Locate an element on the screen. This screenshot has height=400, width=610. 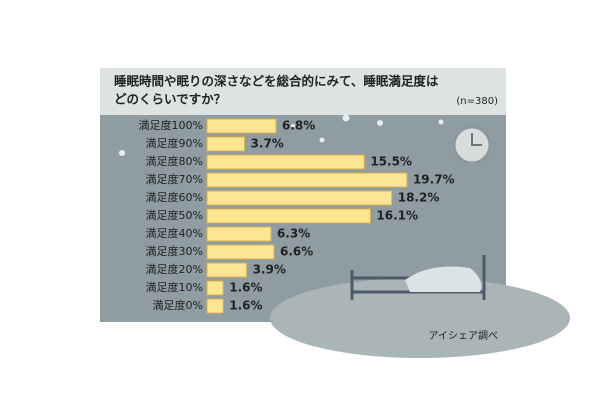
category-label: 満足度0% is located at coordinates (178, 305).